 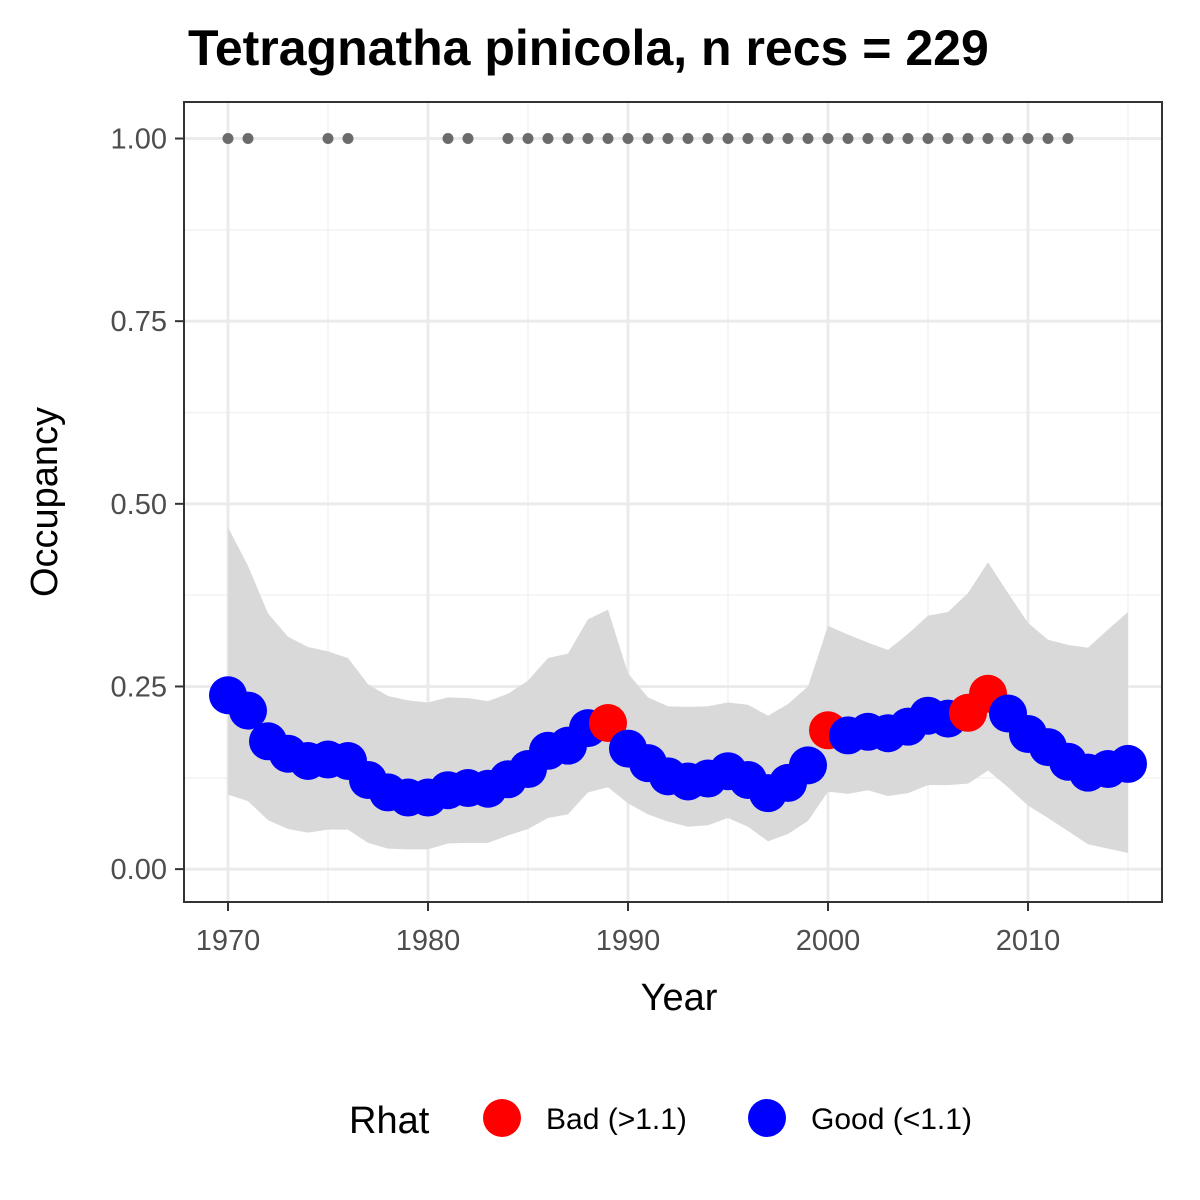 I want to click on occupancy-points, so click(x=678, y=745).